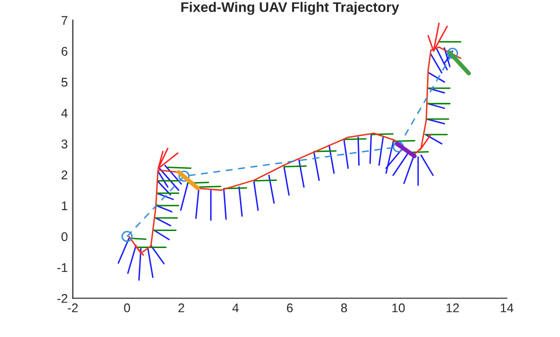  What do you see at coordinates (64, 82) in the screenshot?
I see `y-tick-label: 5` at bounding box center [64, 82].